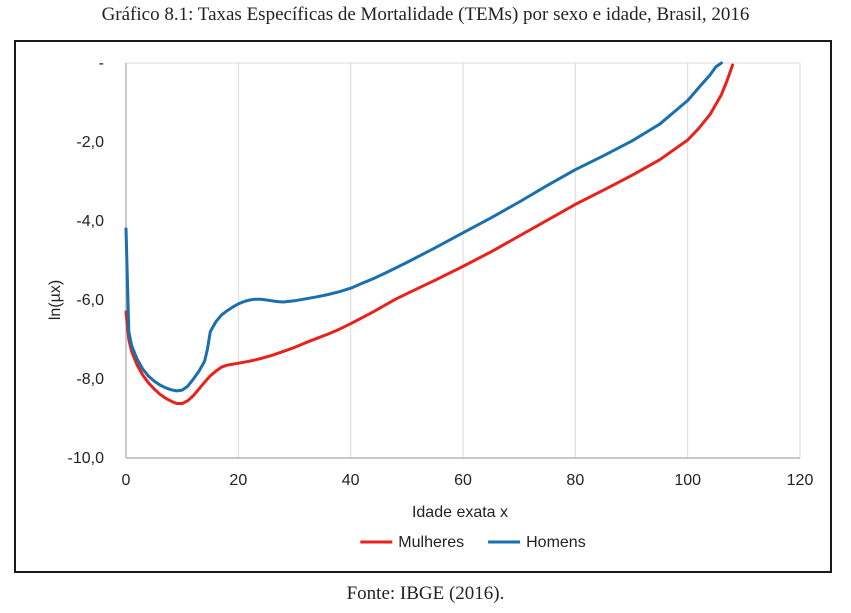 The height and width of the screenshot is (613, 851). Describe the element at coordinates (101, 63) in the screenshot. I see `y-tick-label: -` at that location.